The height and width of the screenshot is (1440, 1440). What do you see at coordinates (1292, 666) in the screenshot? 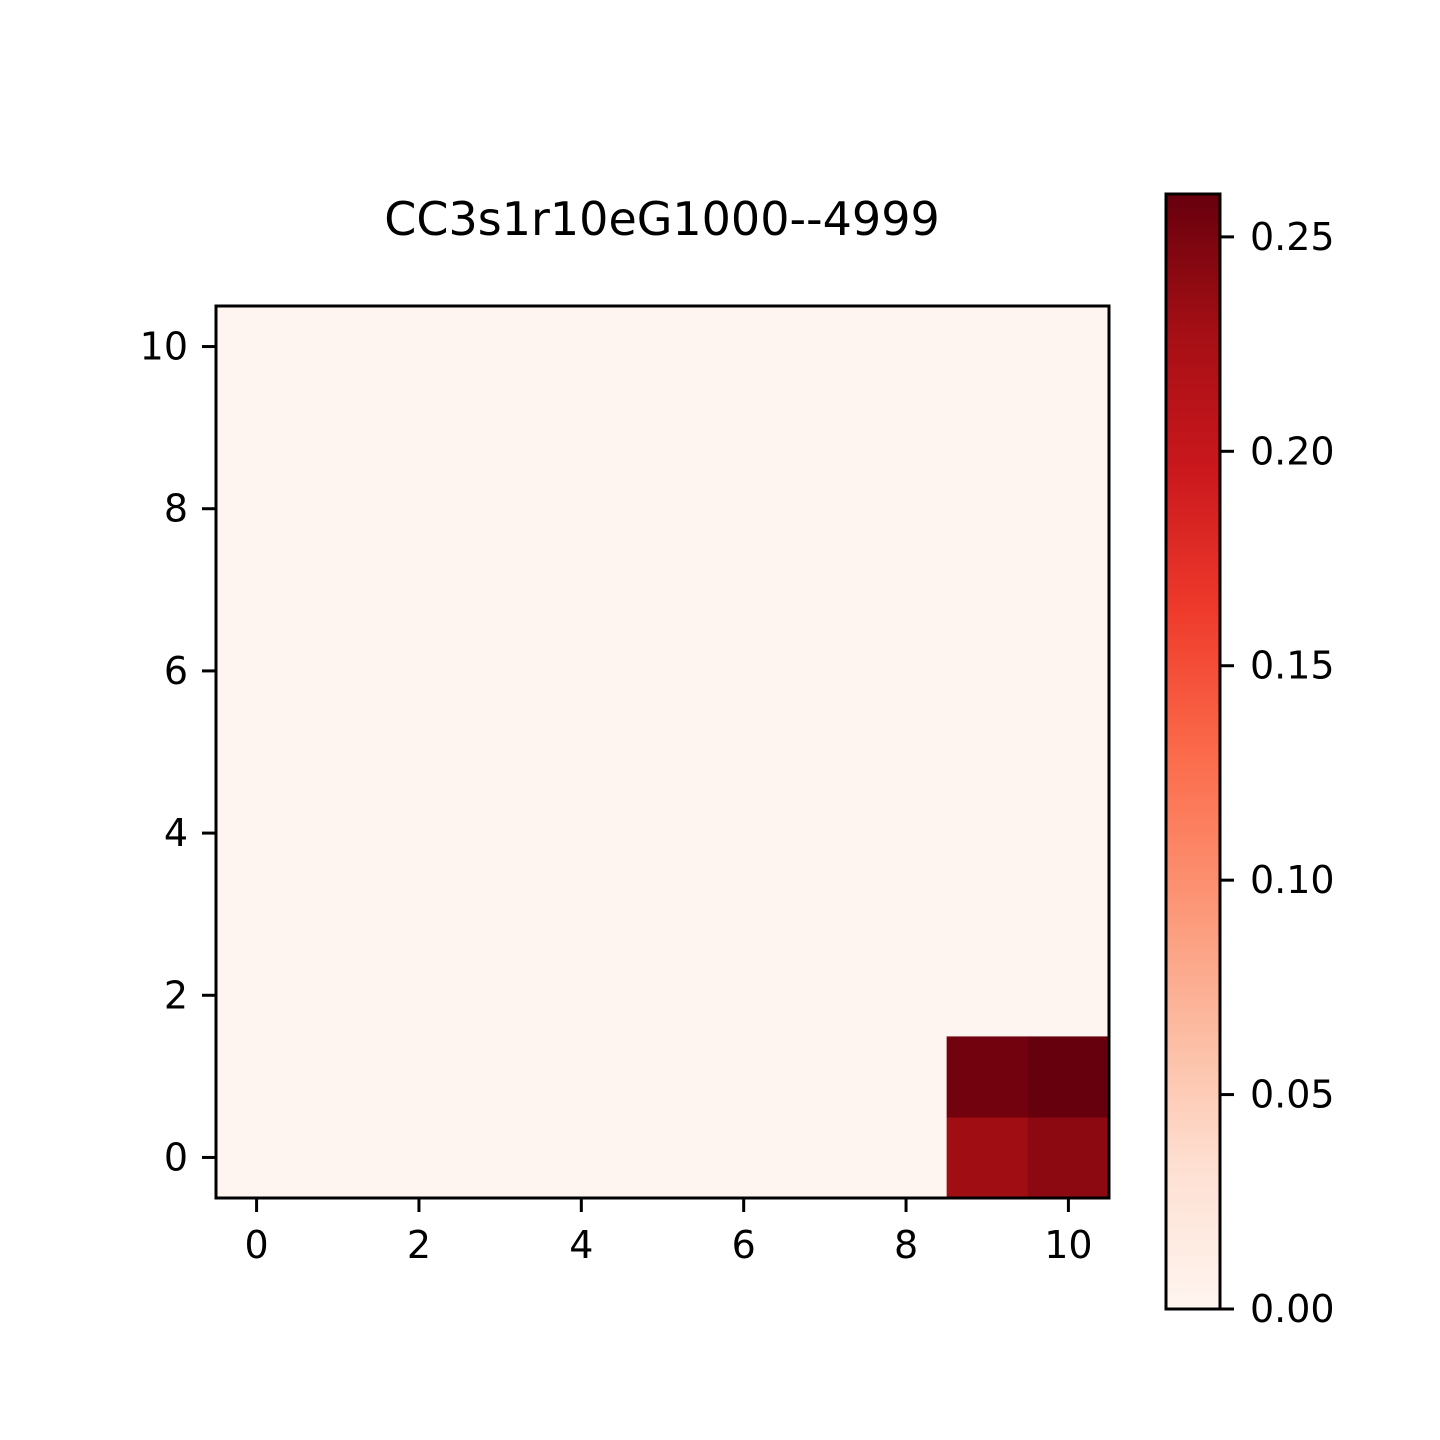
I see `colorbar-tick-label: 0.15` at bounding box center [1292, 666].